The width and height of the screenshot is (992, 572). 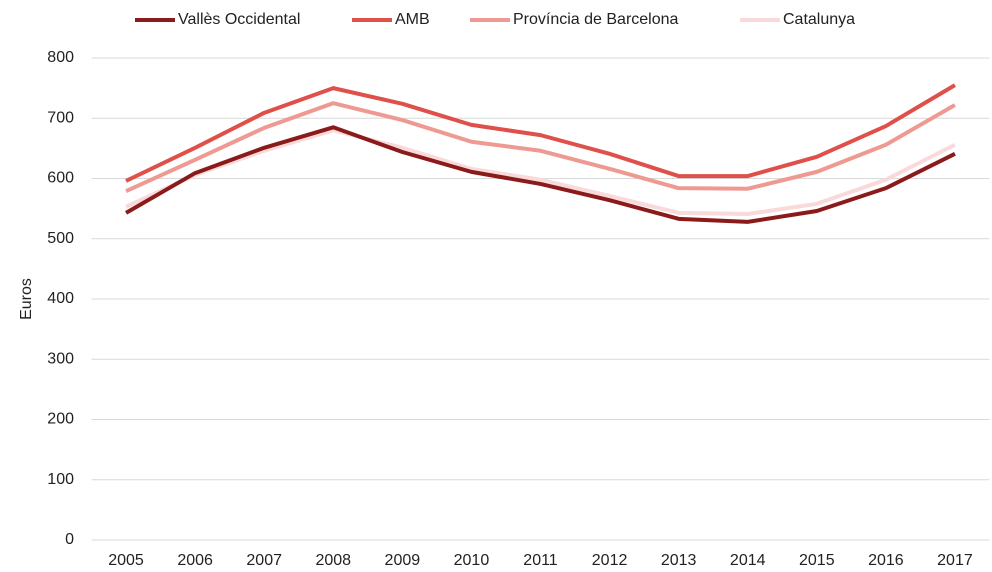 I want to click on x-tick-label: 2011, so click(x=540, y=560).